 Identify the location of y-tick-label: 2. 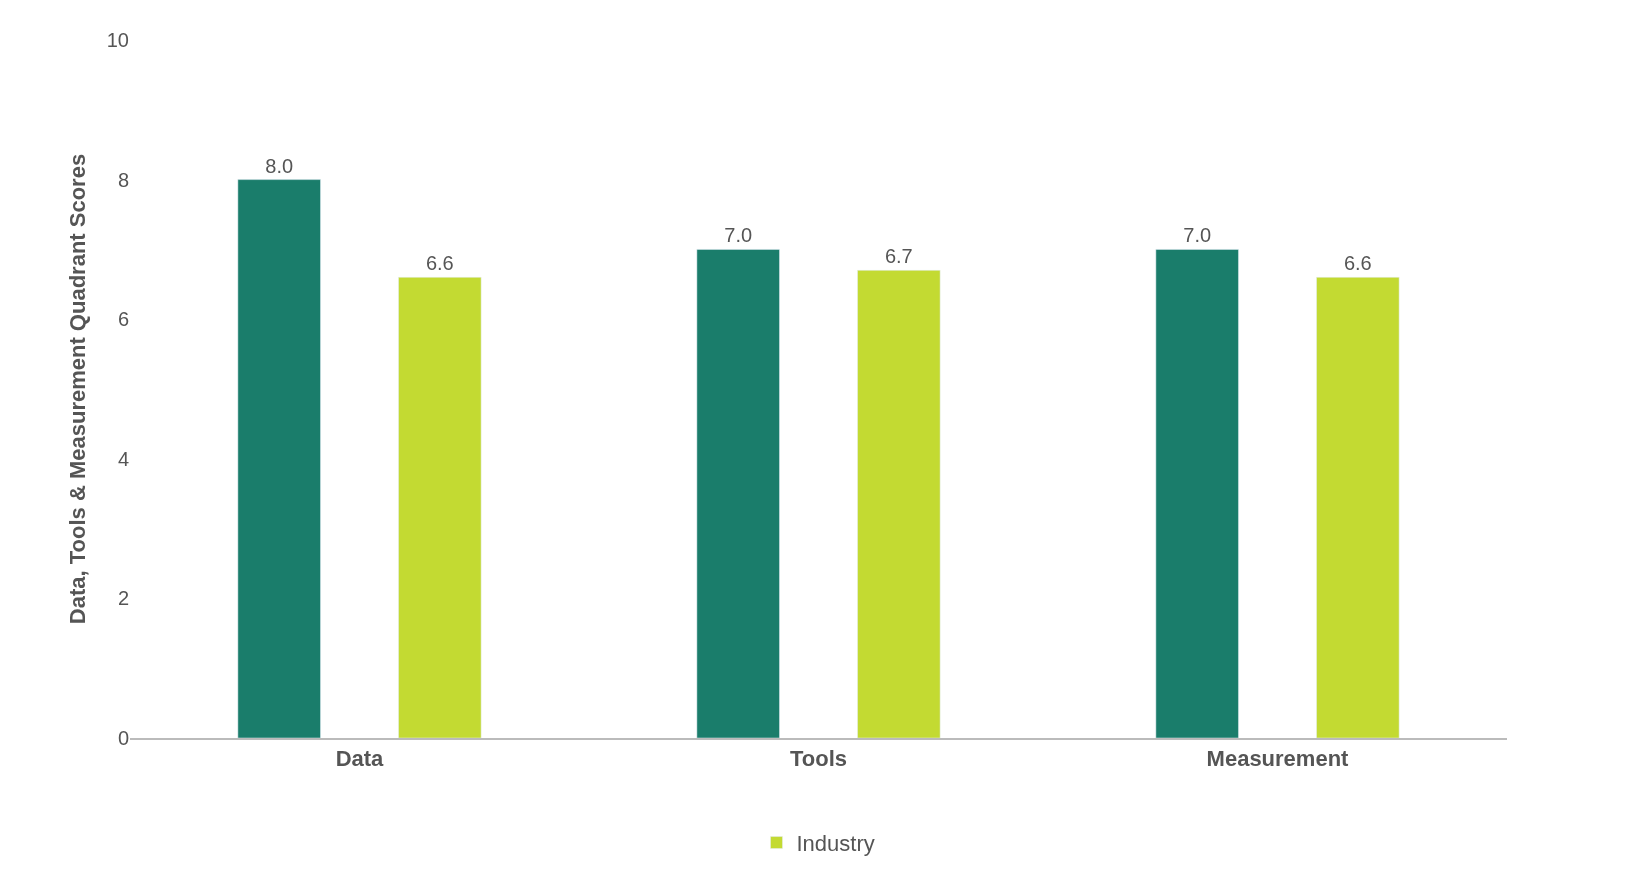
(123, 598).